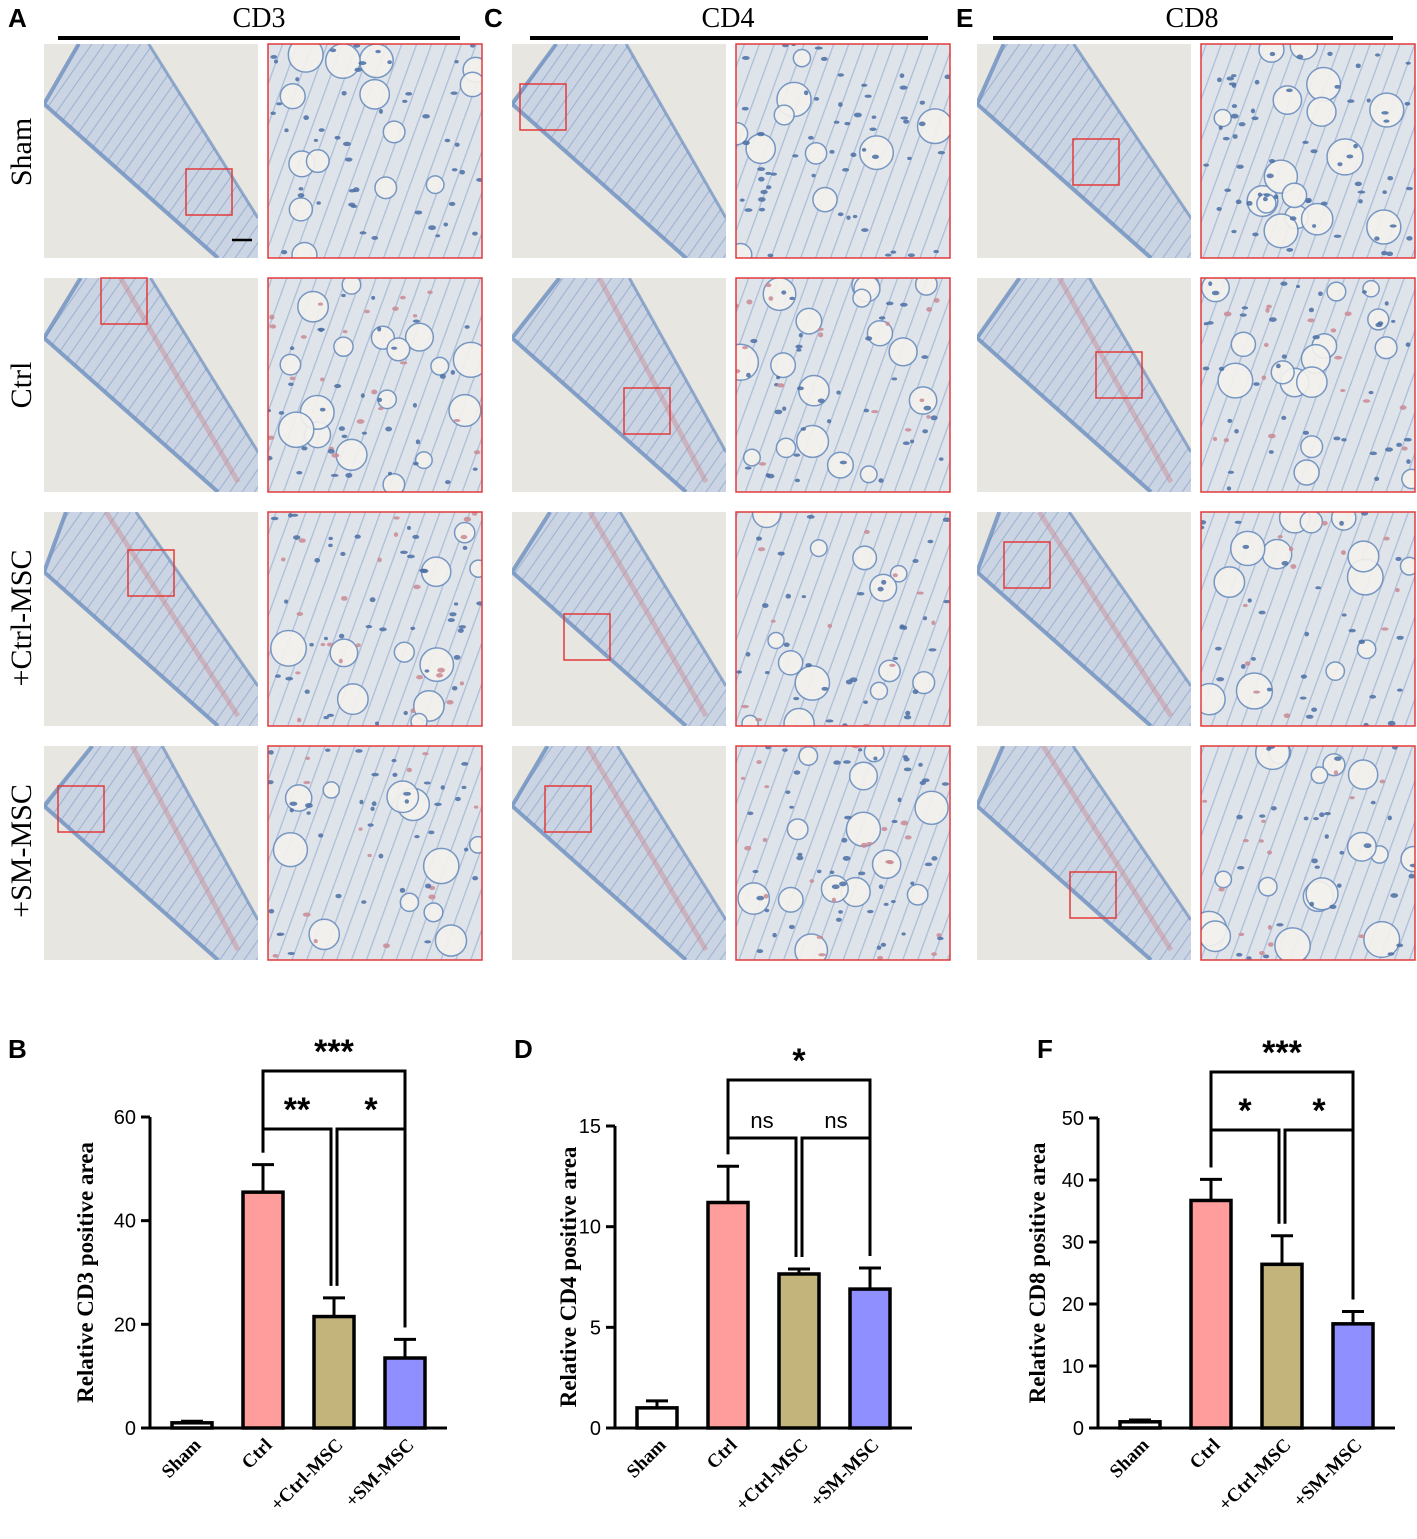 The width and height of the screenshot is (1417, 1539). Describe the element at coordinates (799, 1061) in the screenshot. I see `significance-label-0: *` at that location.